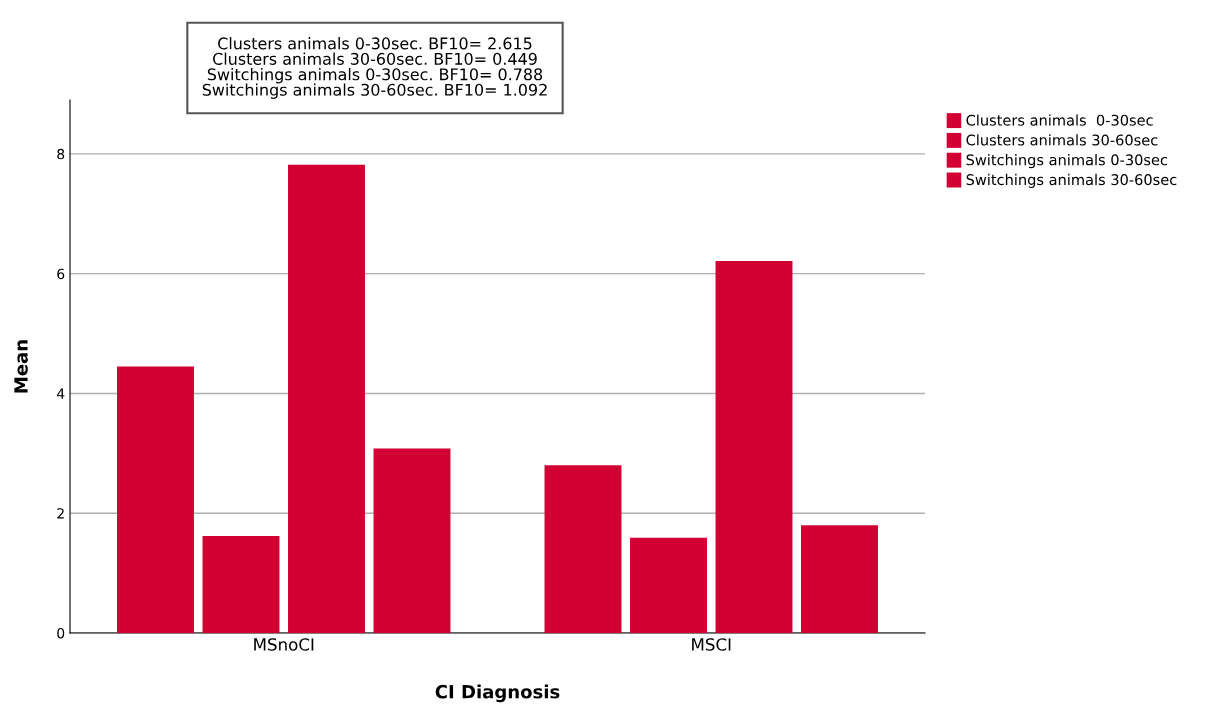  What do you see at coordinates (1067, 161) in the screenshot?
I see `legend-label: Switchings animals 0-30sec` at bounding box center [1067, 161].